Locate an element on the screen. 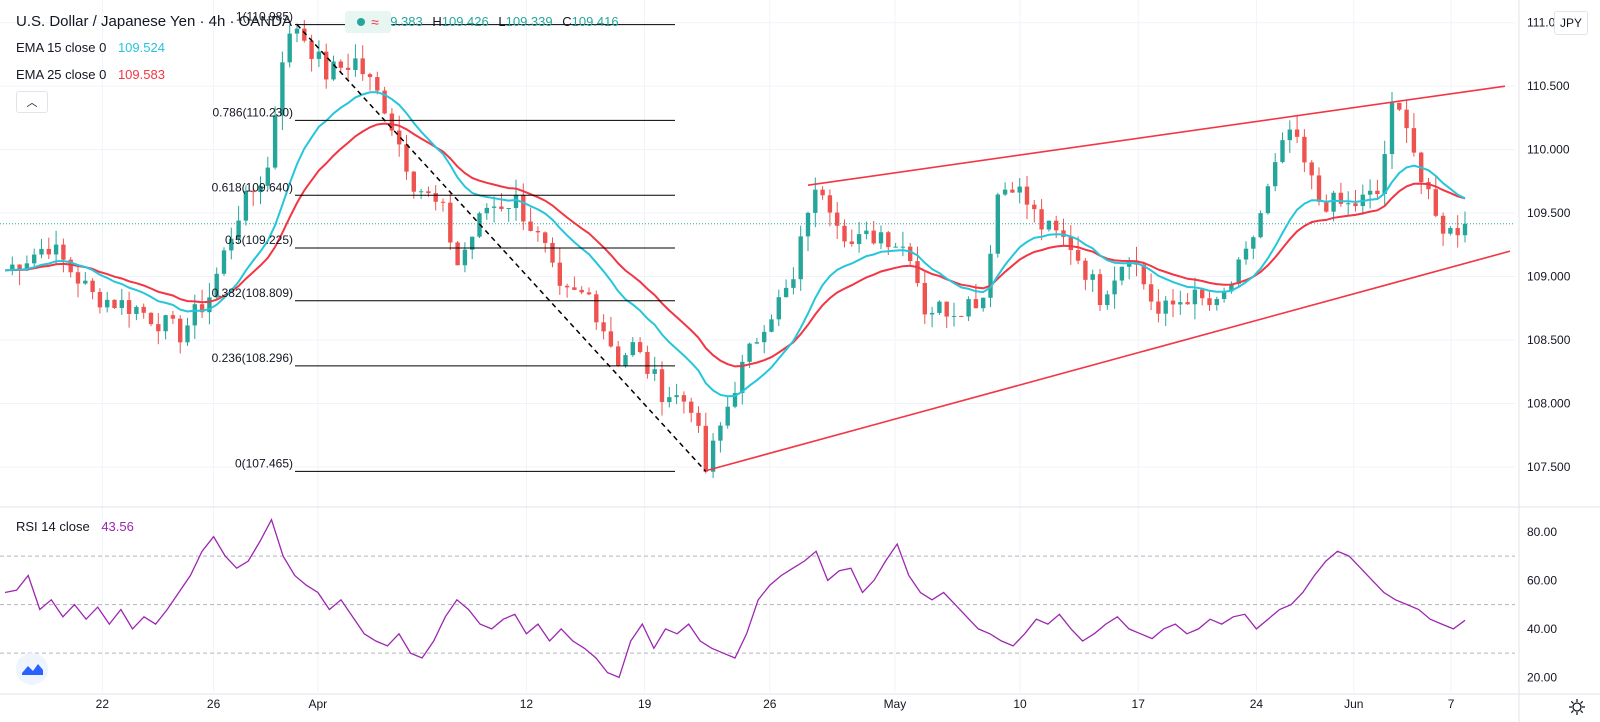 The height and width of the screenshot is (722, 1600). ema15-label: EMA 15 close 0 is located at coordinates (61, 47).